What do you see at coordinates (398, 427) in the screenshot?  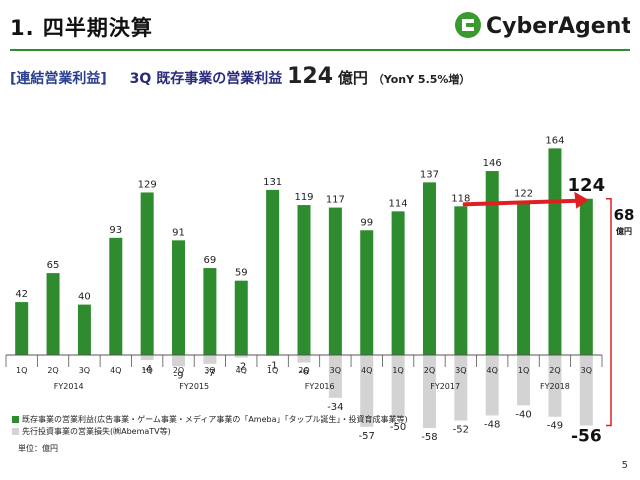 I see `data-label-investment-12: -50` at bounding box center [398, 427].